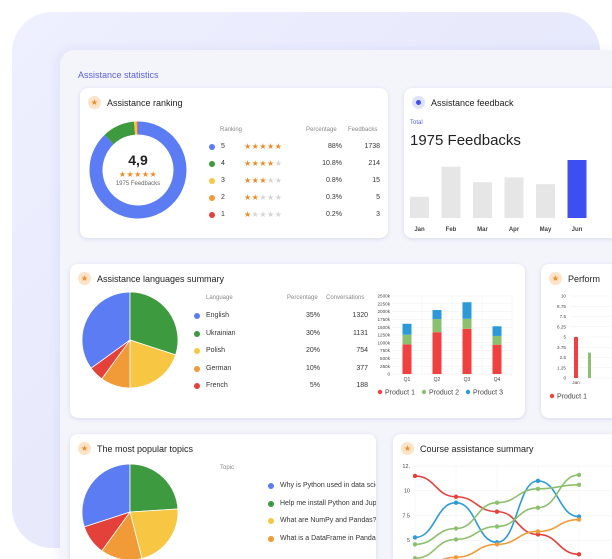  Describe the element at coordinates (138, 160) in the screenshot. I see `ranking-score: 4,9` at that location.